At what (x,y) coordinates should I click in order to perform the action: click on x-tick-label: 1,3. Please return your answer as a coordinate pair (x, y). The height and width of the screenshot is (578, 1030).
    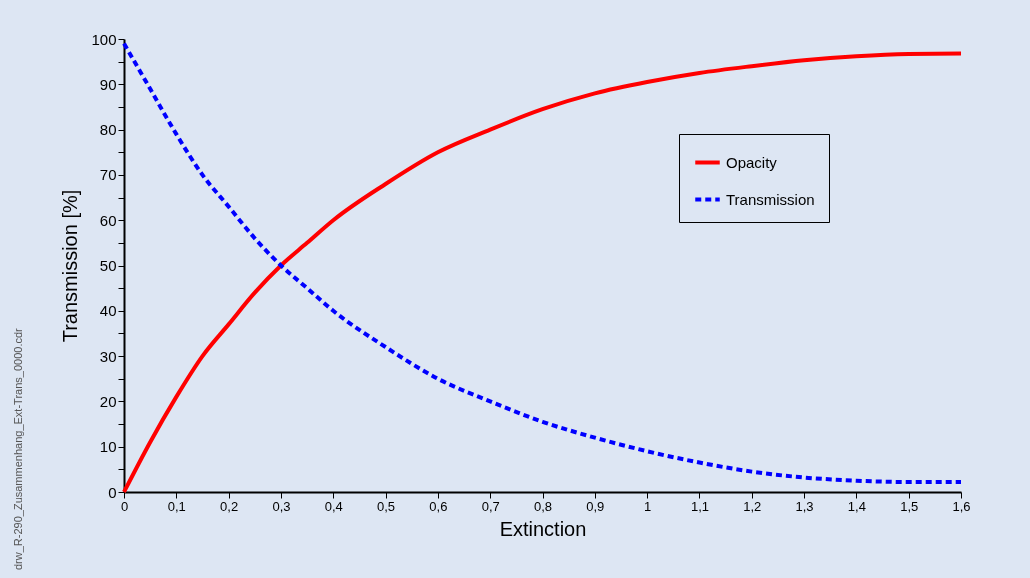
    Looking at the image, I should click on (804, 506).